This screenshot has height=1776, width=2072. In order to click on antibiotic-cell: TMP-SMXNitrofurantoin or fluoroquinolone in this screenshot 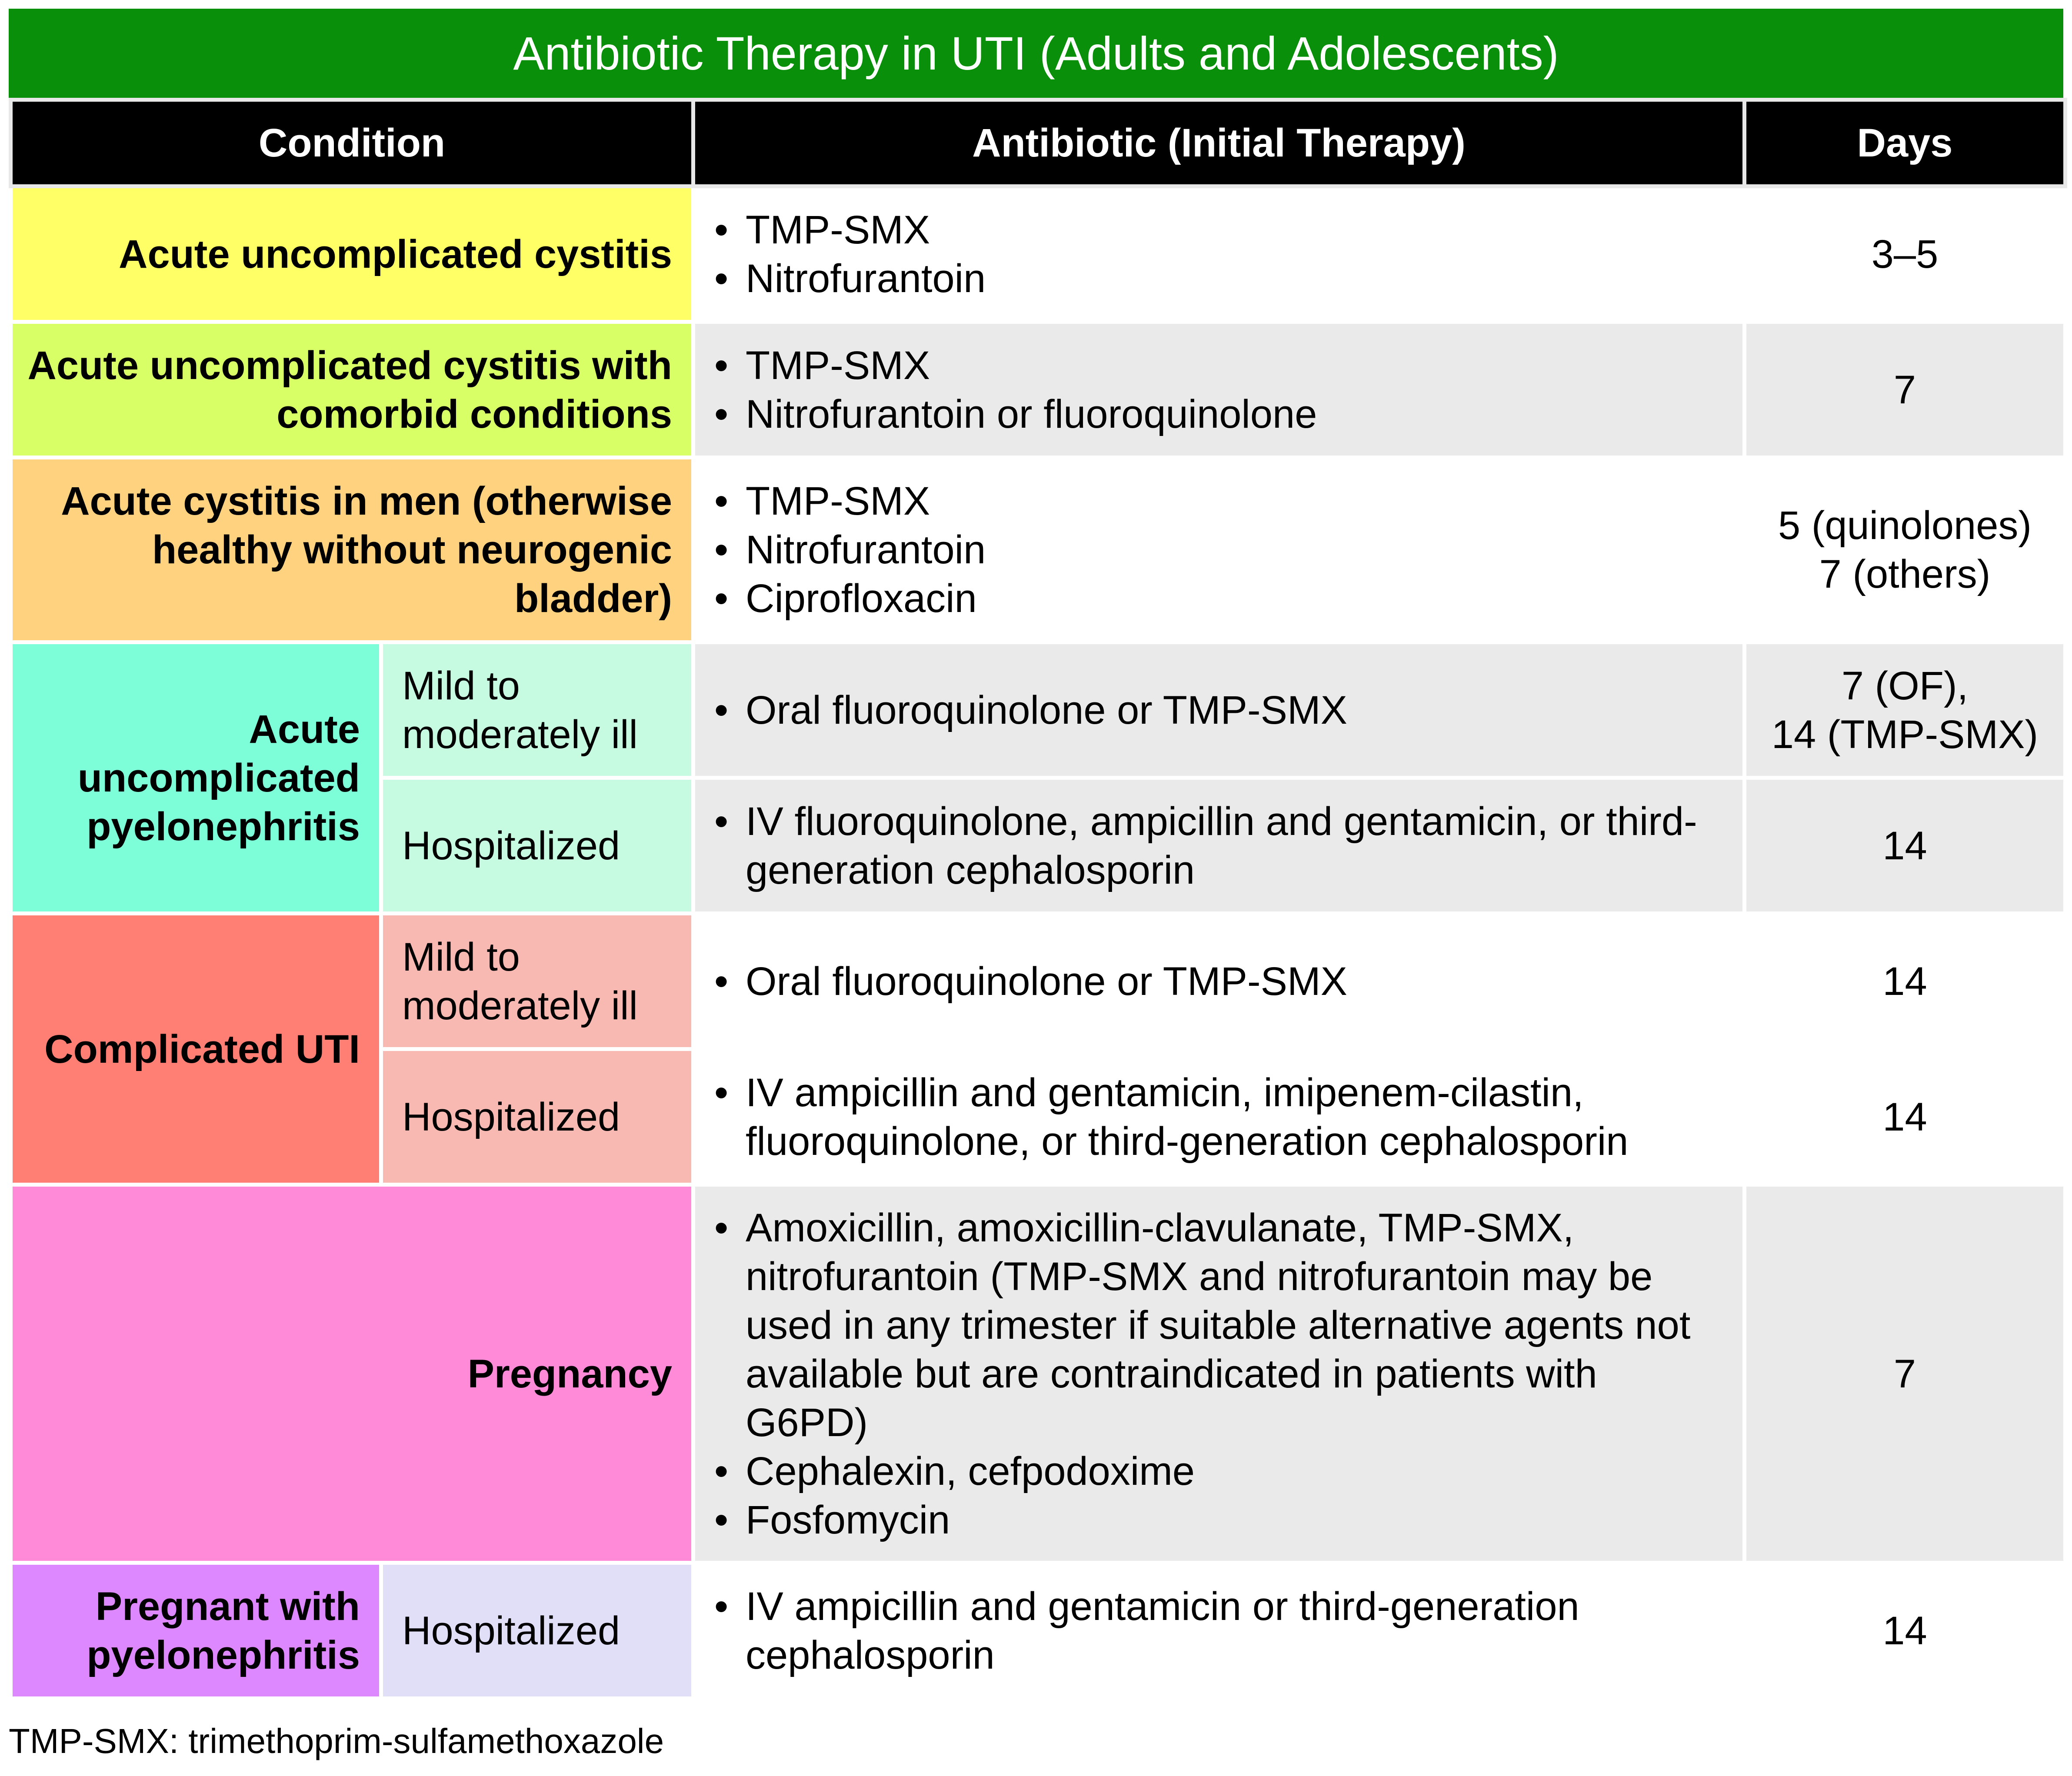, I will do `click(1218, 389)`.